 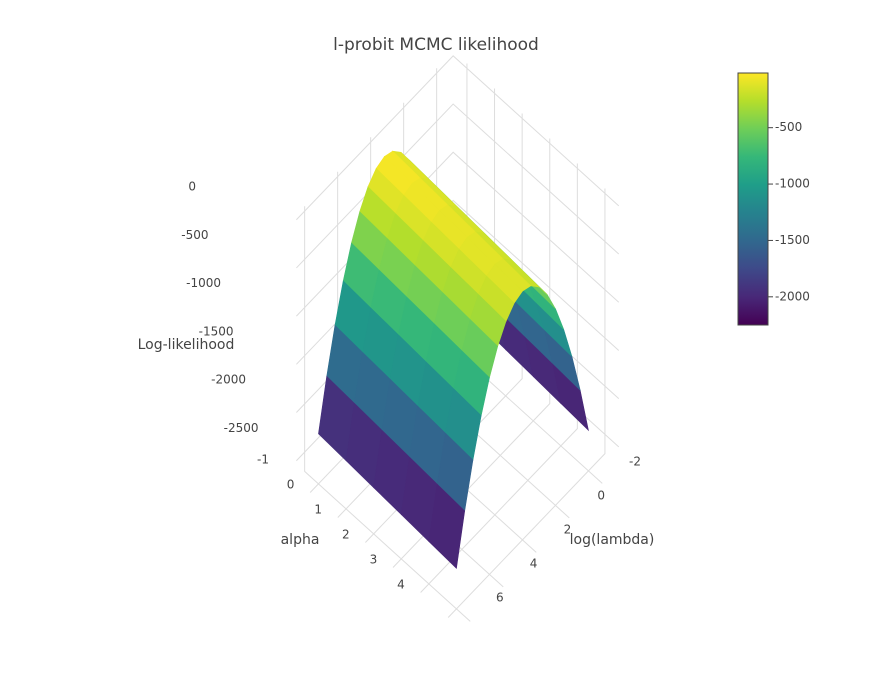 What do you see at coordinates (500, 598) in the screenshot?
I see `y-tick-label: 6` at bounding box center [500, 598].